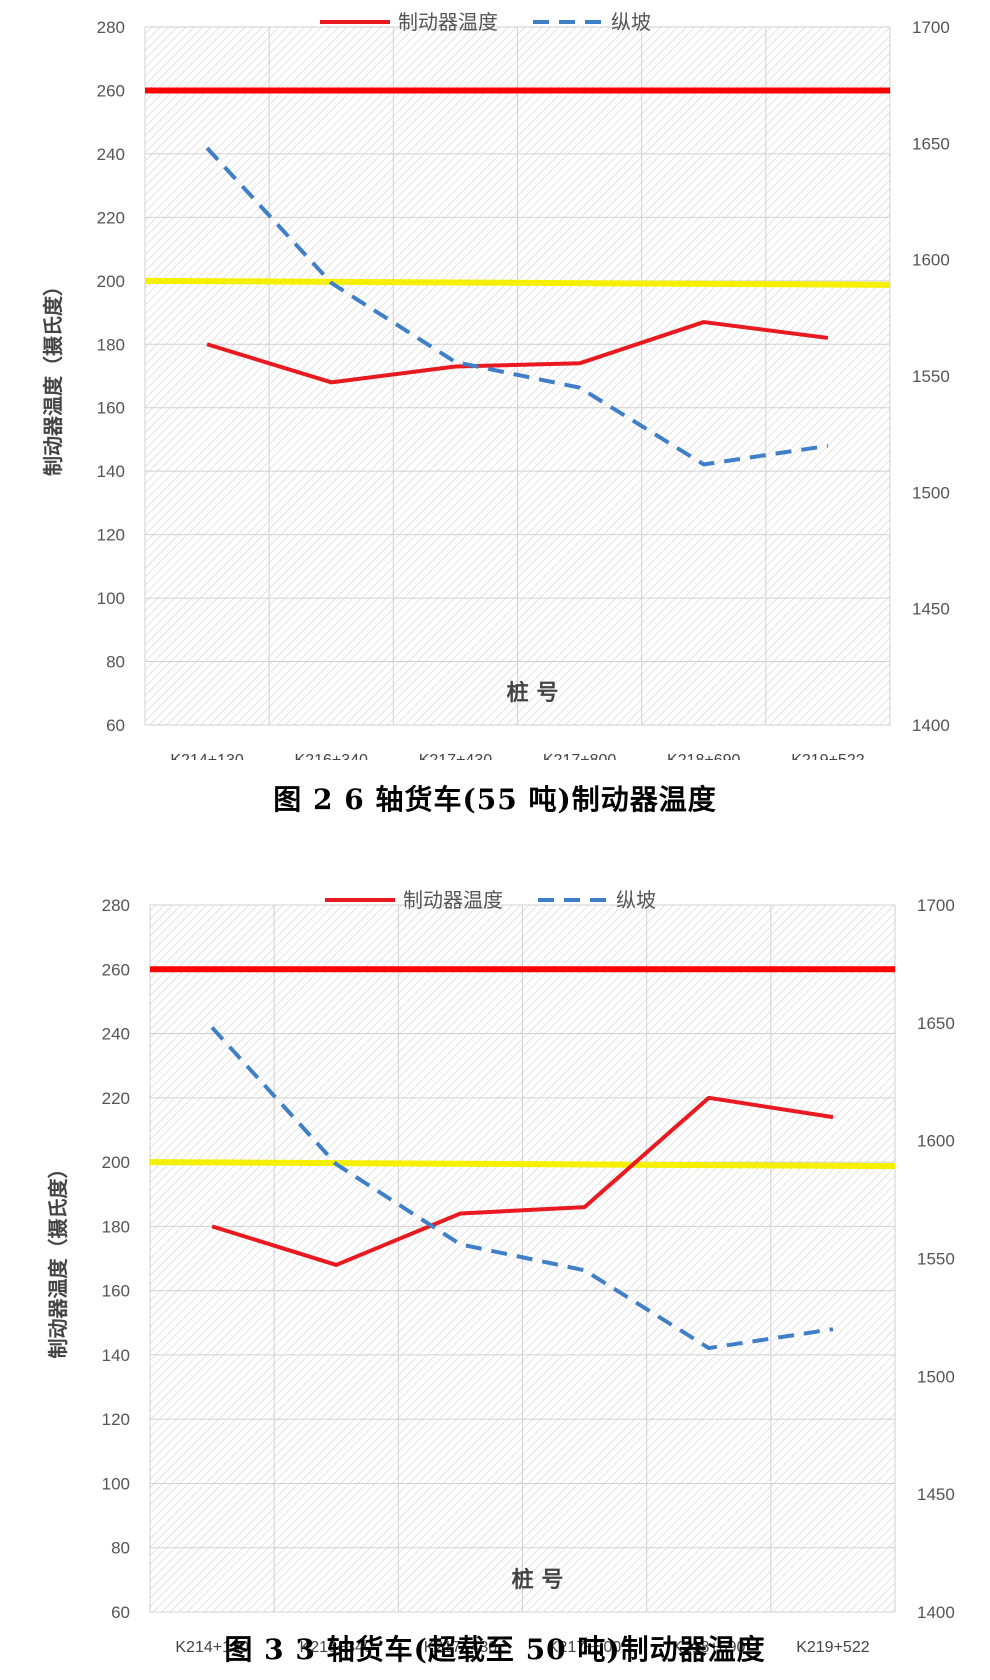 This screenshot has width=990, height=1680. Describe the element at coordinates (495, 799) in the screenshot. I see `figure-2-caption: 图 2 6 轴货车(55 吨)制动器温度` at that location.